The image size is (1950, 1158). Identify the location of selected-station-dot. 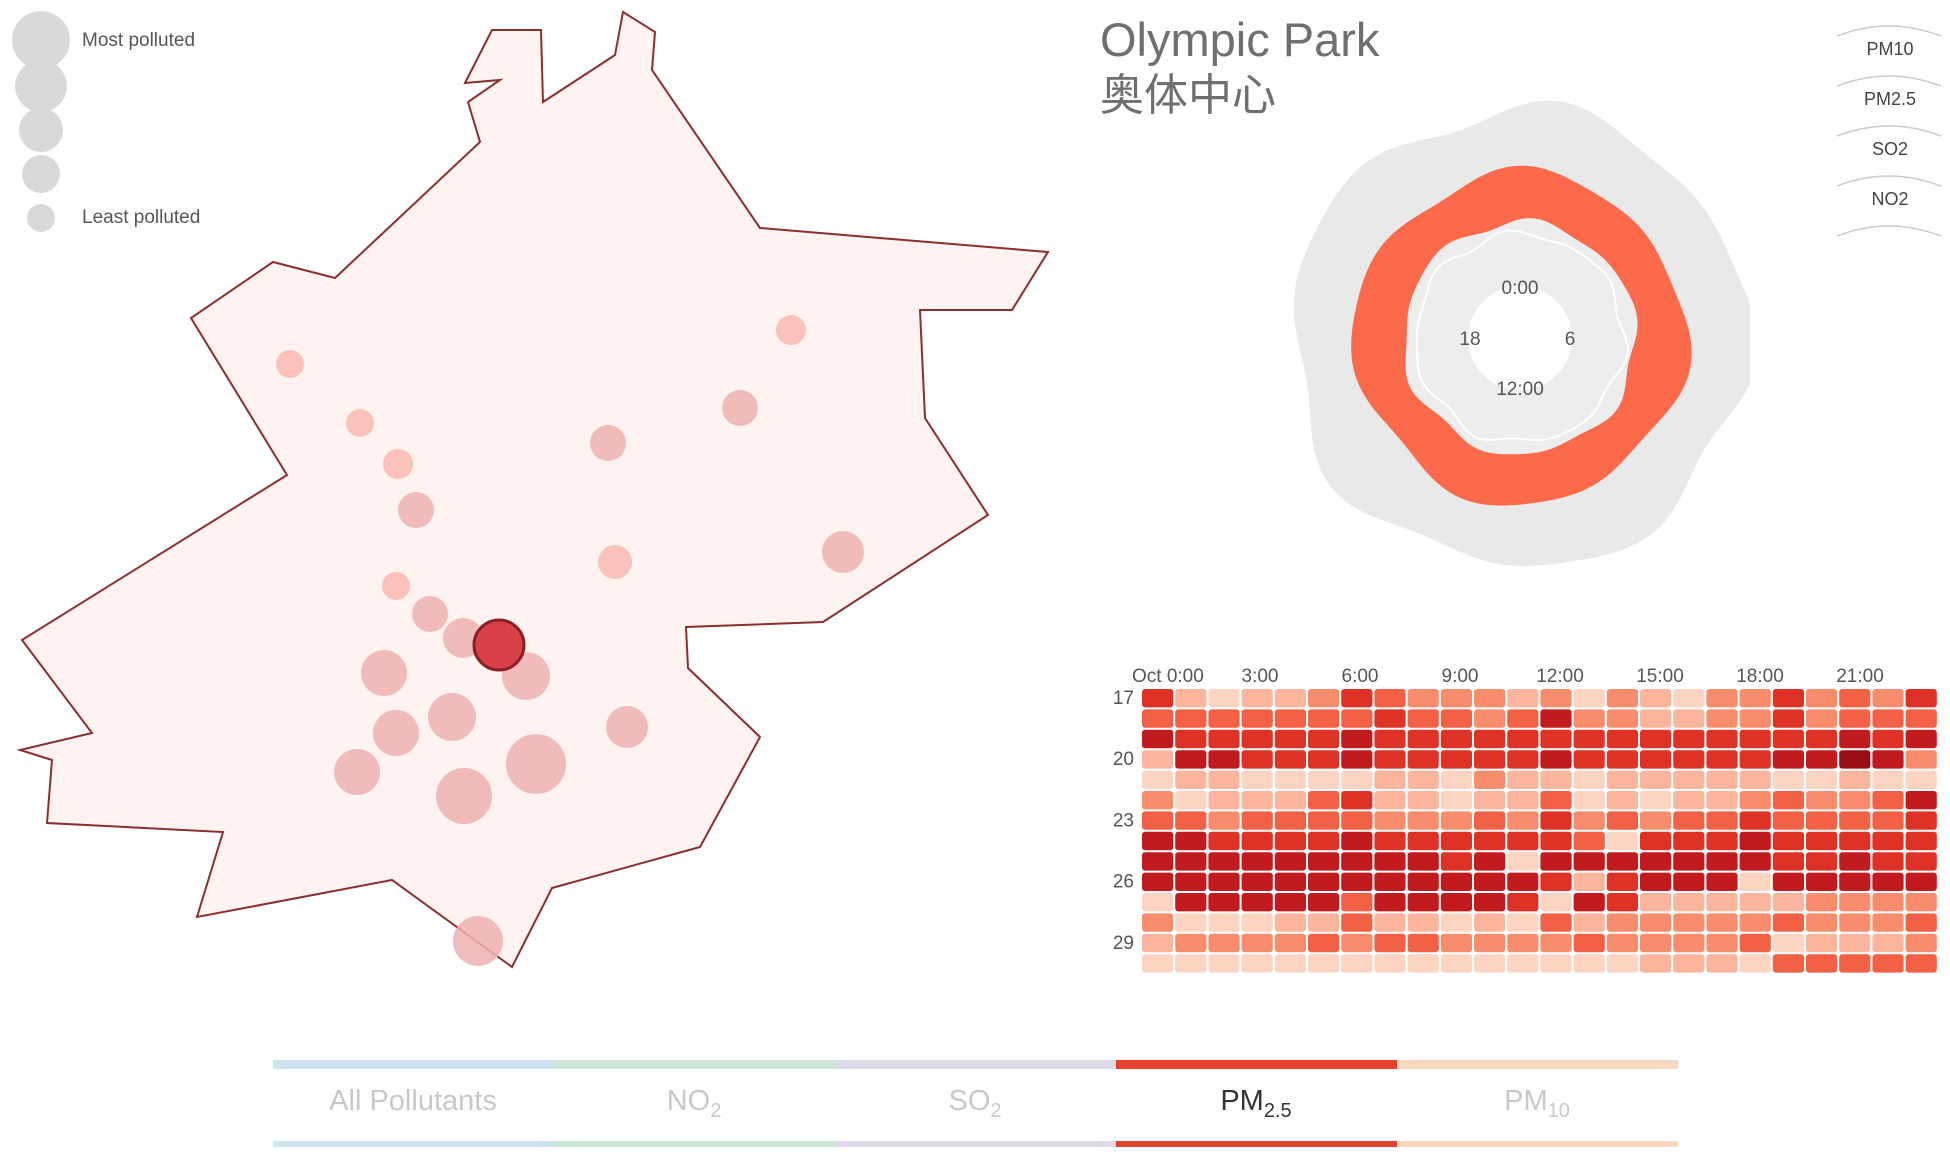
(499, 645).